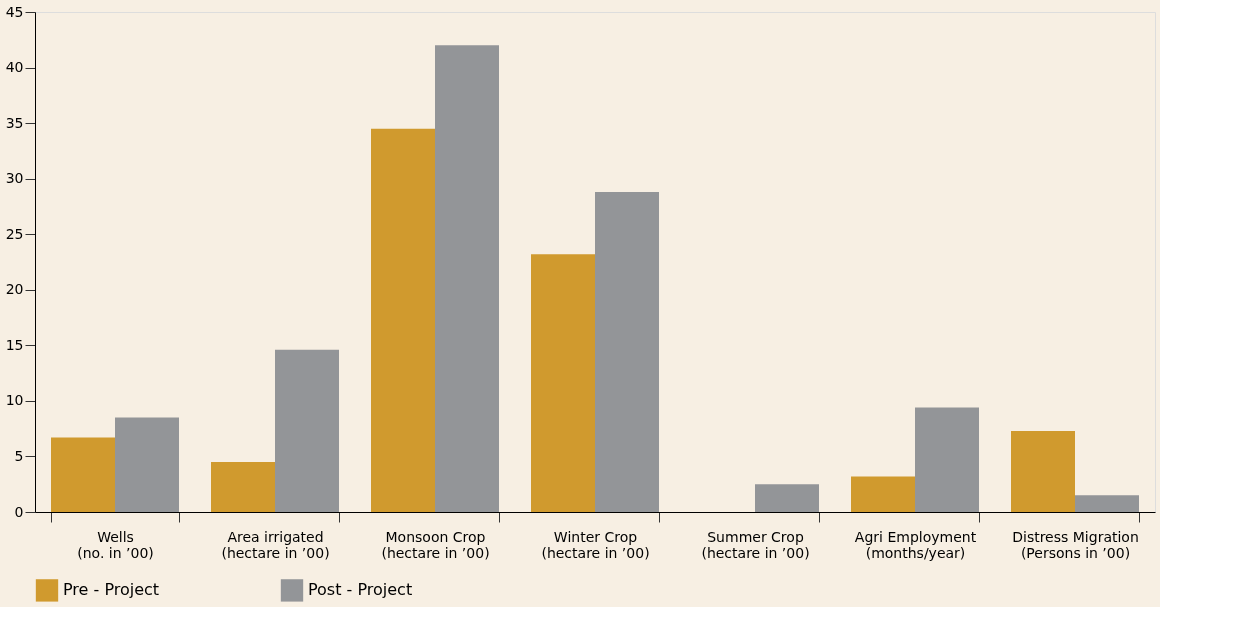 The height and width of the screenshot is (641, 1234). What do you see at coordinates (755, 544) in the screenshot?
I see `x-tick-label: Summer Crop (hectare in ’00)` at bounding box center [755, 544].